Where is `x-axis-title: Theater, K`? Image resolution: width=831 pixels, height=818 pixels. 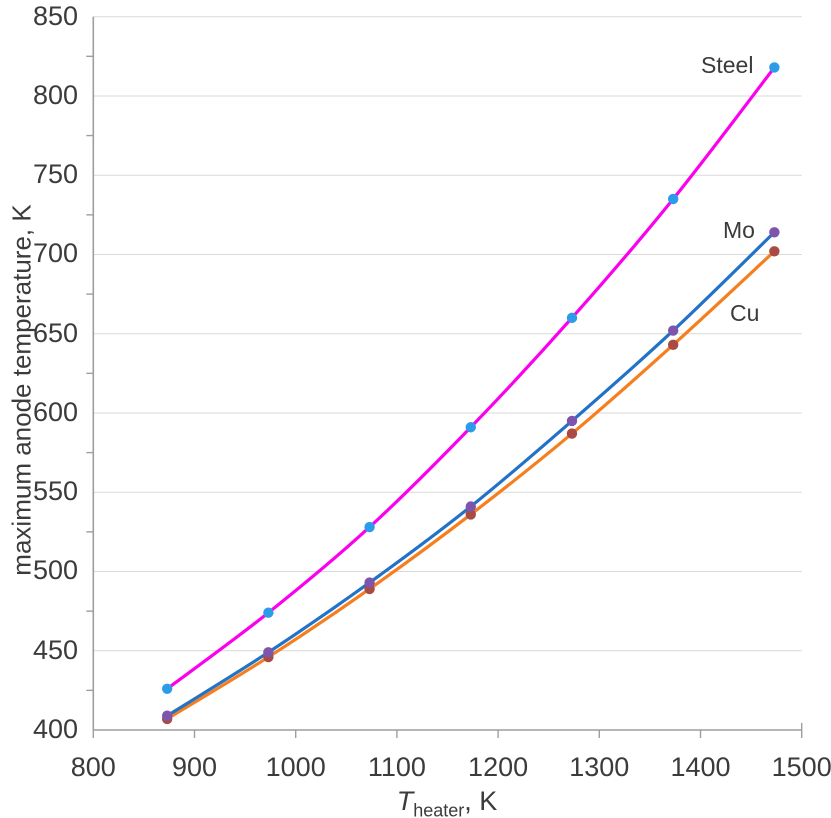
x-axis-title: Theater, K is located at coordinates (447, 802).